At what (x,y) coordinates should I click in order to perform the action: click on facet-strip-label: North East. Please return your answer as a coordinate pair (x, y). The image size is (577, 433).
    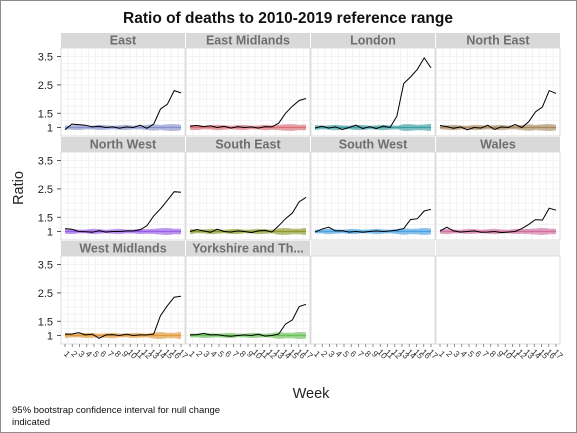
    Looking at the image, I should click on (498, 41).